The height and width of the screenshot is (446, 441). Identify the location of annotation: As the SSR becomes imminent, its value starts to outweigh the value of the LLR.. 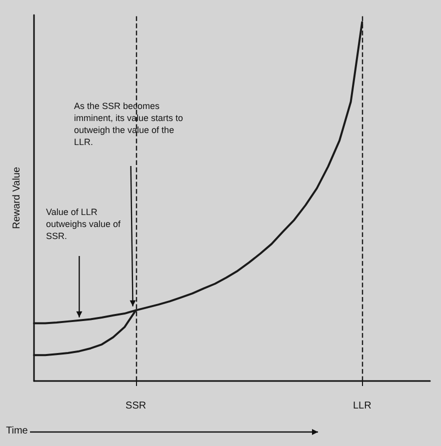
(129, 124).